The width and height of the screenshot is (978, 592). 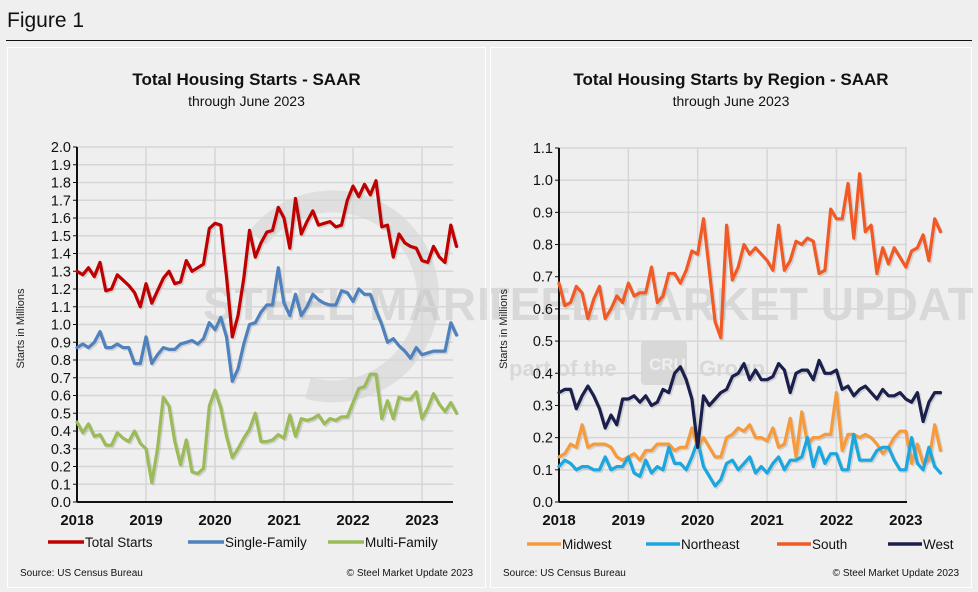 I want to click on y-tick-label: 2.0, so click(x=61, y=148).